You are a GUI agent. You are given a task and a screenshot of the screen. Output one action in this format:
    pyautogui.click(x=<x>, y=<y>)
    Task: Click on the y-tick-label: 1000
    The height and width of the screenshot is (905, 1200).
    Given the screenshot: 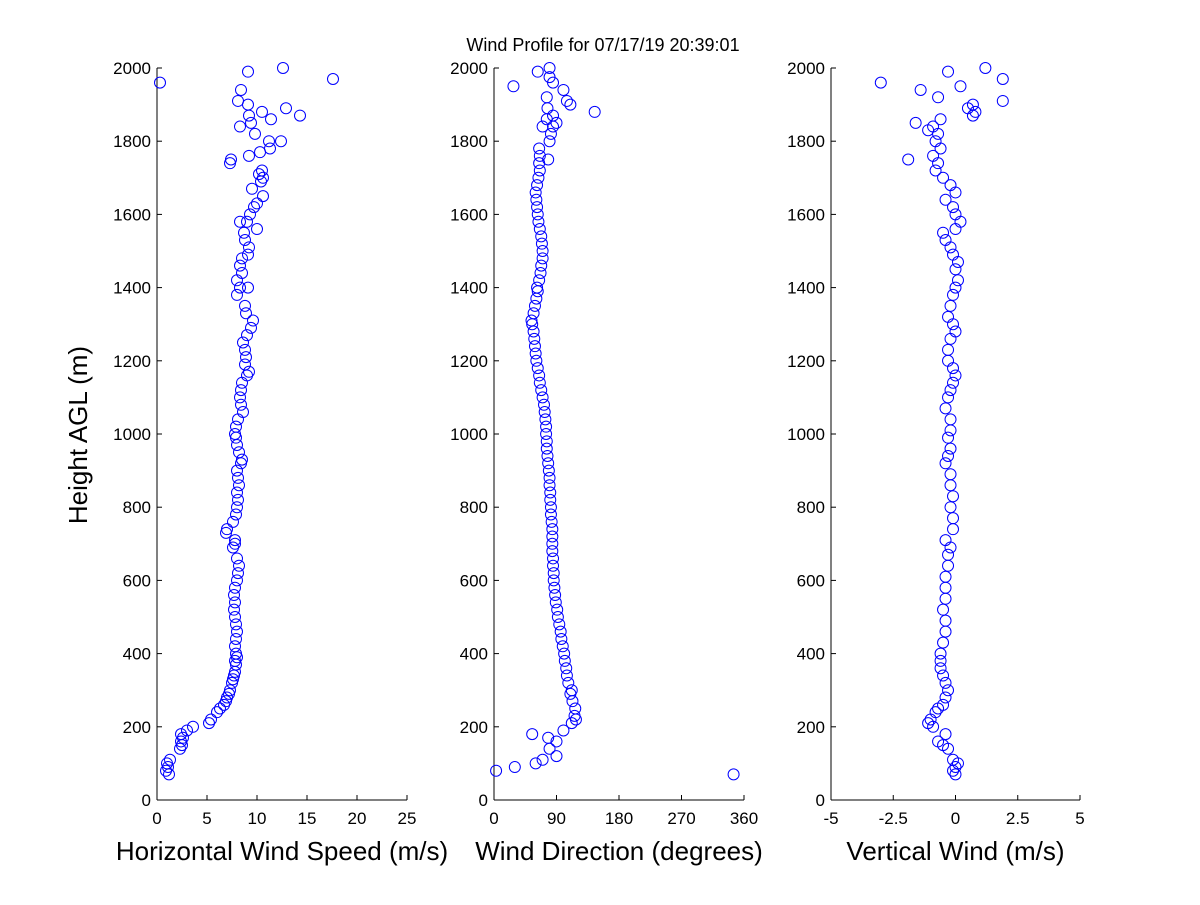 What is the action you would take?
    pyautogui.click(x=132, y=434)
    